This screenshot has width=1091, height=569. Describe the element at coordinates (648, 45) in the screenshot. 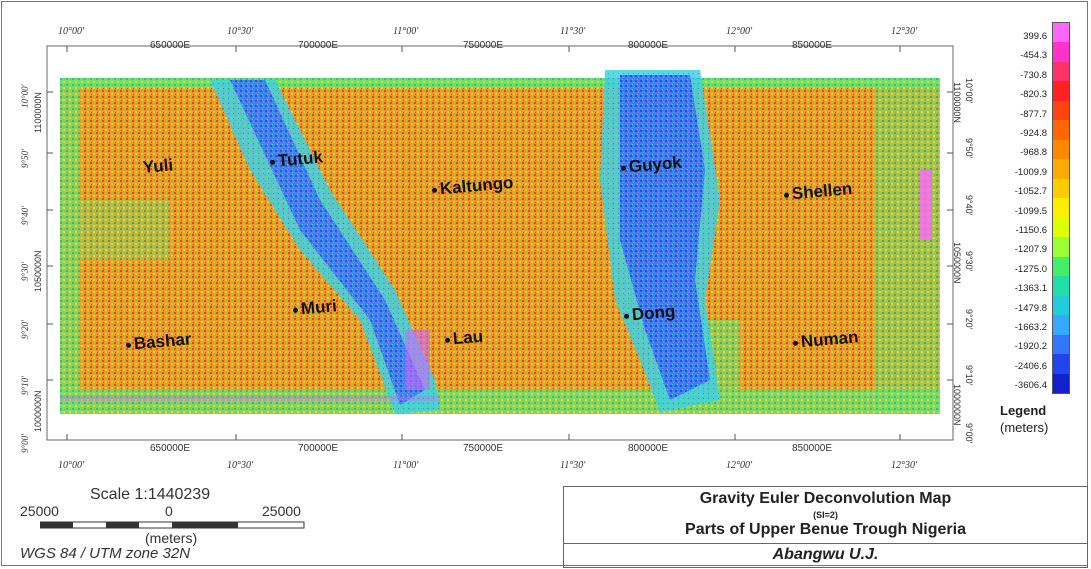

I see `top-utm-tick: 800000E` at that location.